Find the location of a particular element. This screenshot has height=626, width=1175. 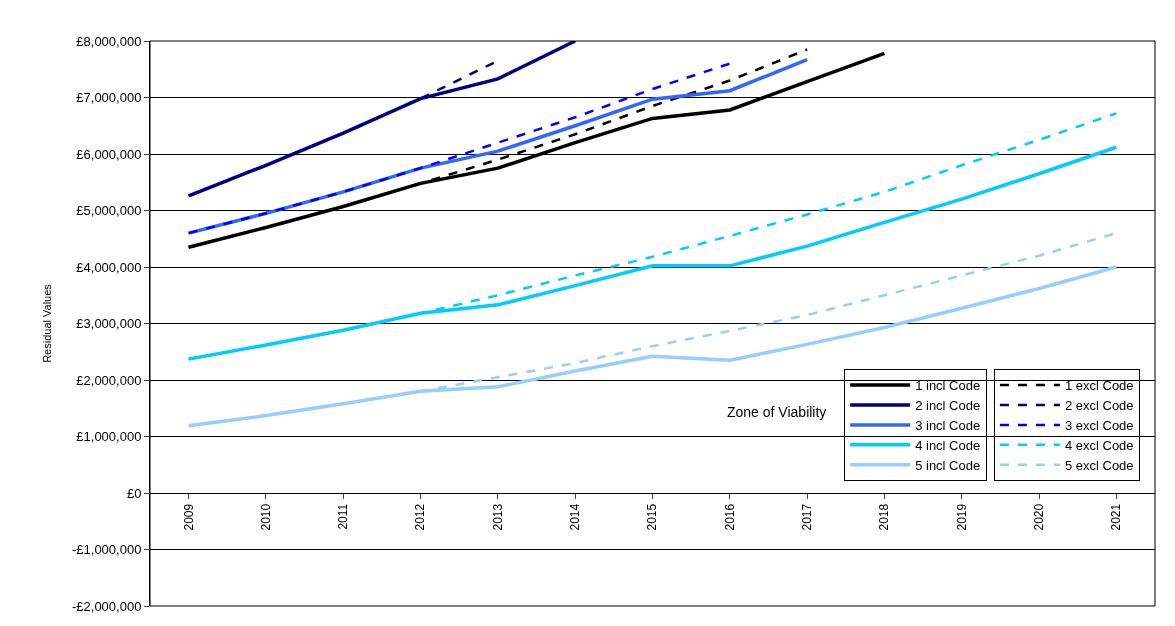

x-tick-label: 2017 is located at coordinates (807, 517).